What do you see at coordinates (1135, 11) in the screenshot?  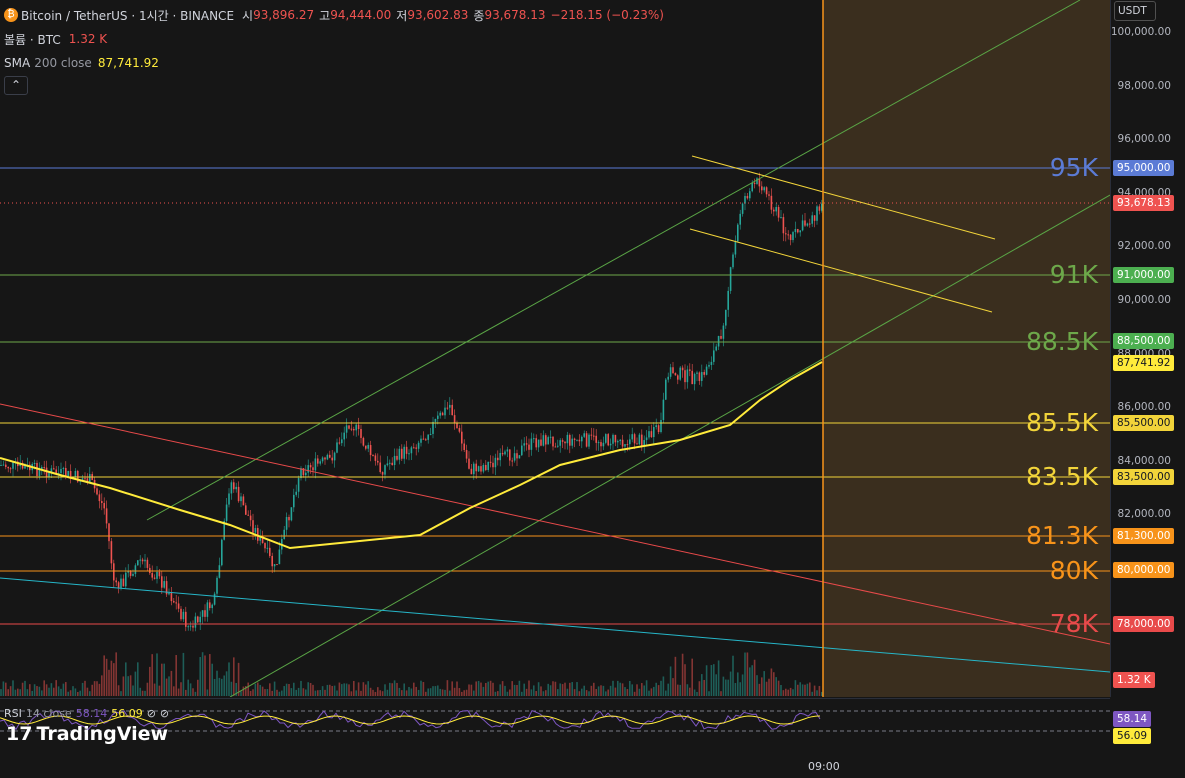 I see `currency-selector: USDT` at bounding box center [1135, 11].